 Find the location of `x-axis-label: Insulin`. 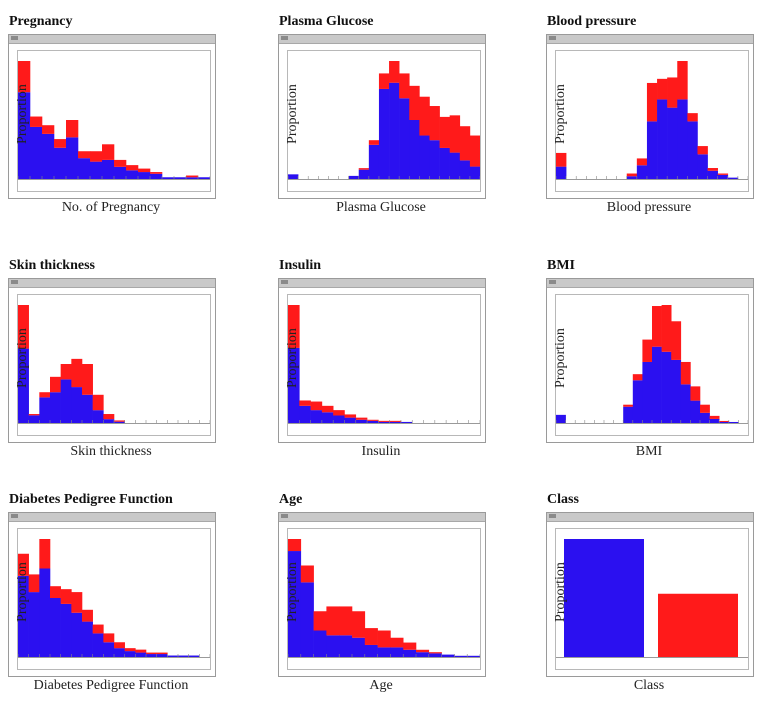

x-axis-label: Insulin is located at coordinates (381, 451).